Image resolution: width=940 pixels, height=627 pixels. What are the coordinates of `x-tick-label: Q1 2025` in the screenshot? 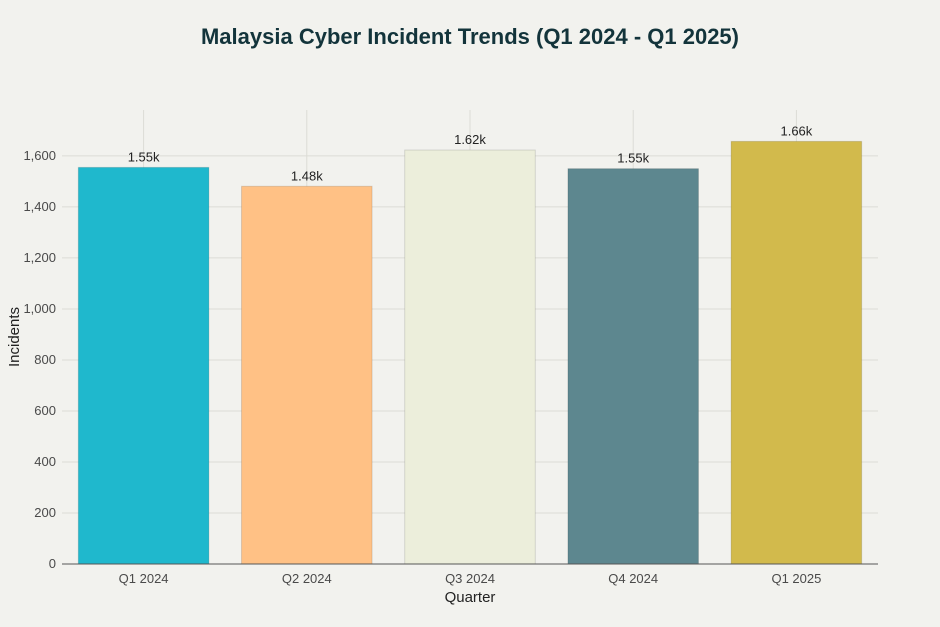 It's located at (796, 578).